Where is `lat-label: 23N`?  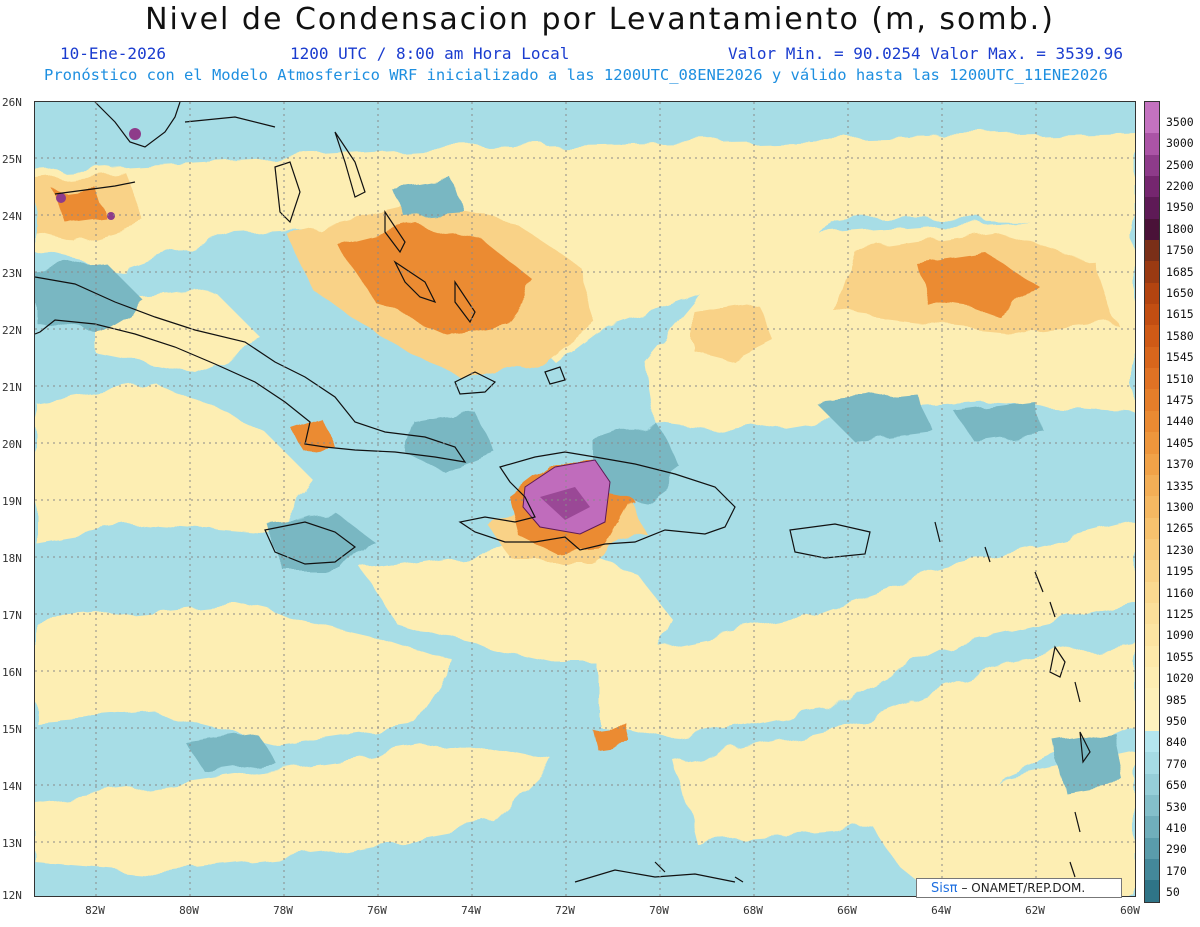 lat-label: 23N is located at coordinates (12, 273).